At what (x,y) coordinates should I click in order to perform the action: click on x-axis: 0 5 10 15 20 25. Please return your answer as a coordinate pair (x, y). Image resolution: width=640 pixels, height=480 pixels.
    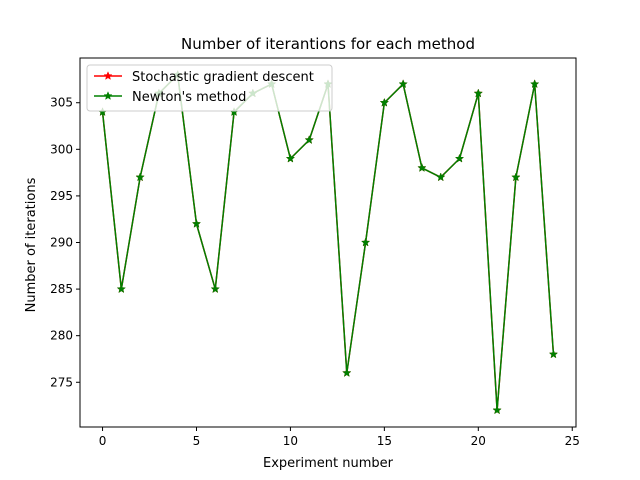
    Looking at the image, I should click on (339, 437).